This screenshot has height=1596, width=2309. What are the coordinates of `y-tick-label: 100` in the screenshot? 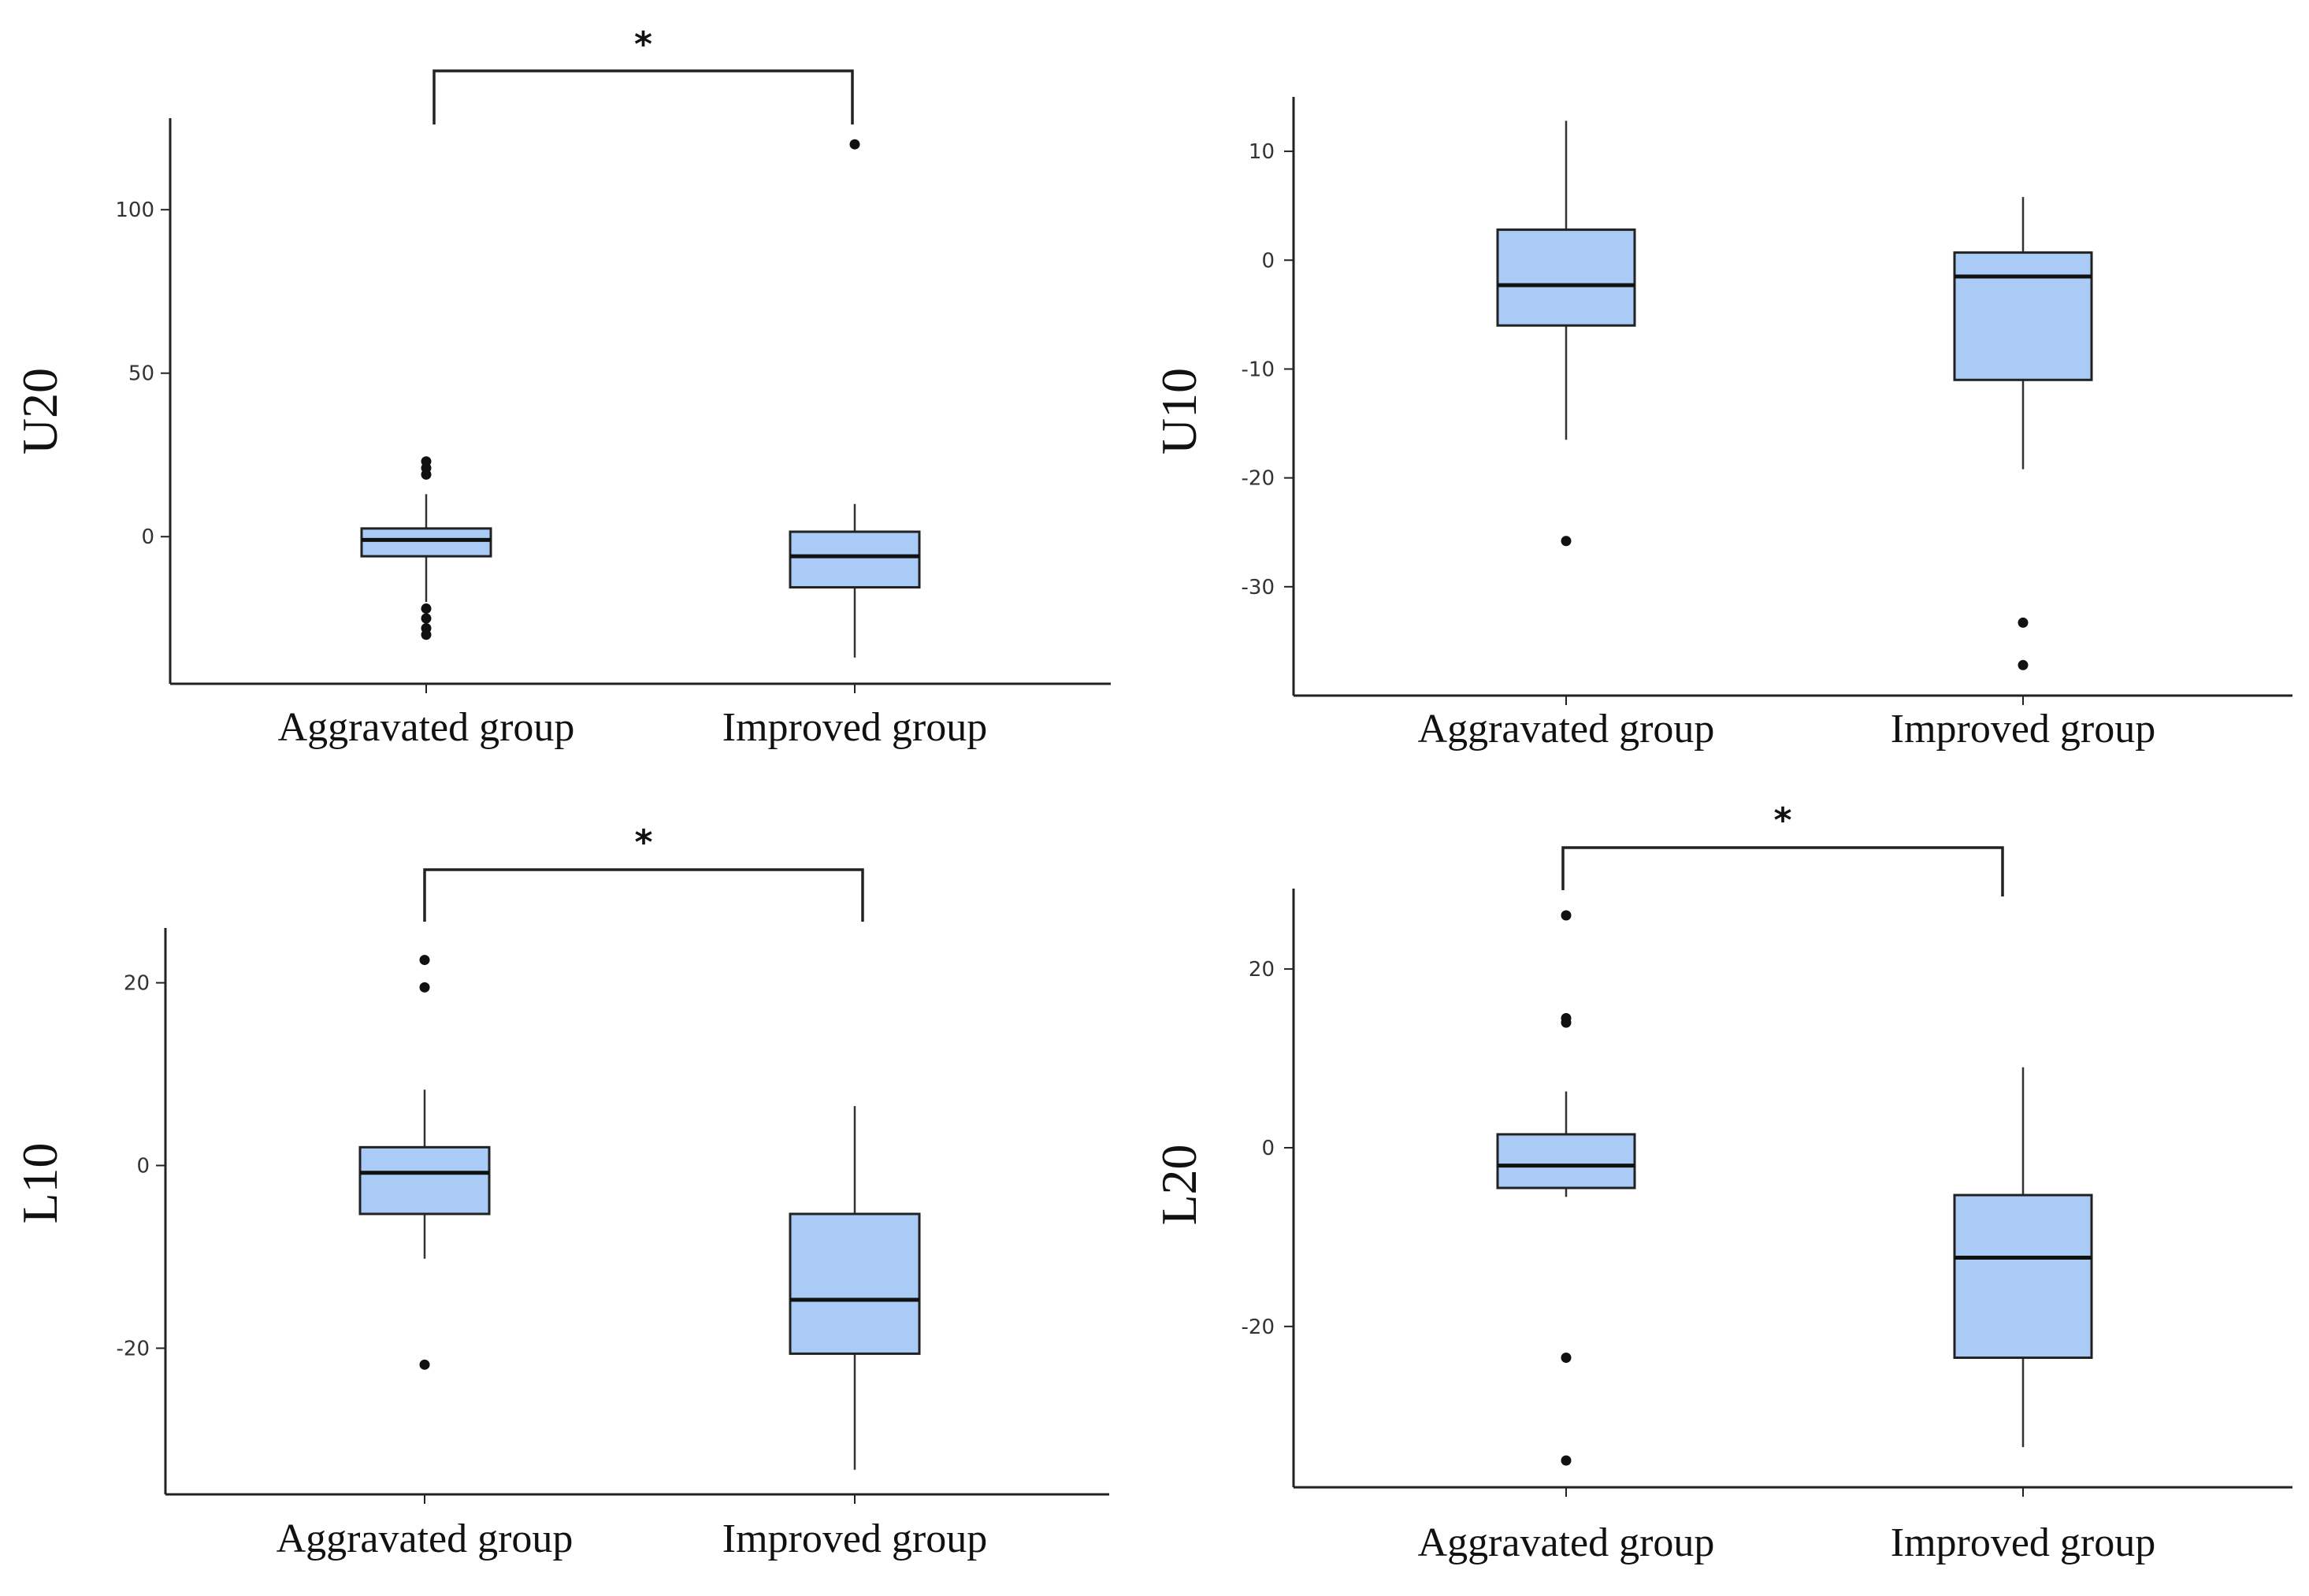 It's located at (134, 210).